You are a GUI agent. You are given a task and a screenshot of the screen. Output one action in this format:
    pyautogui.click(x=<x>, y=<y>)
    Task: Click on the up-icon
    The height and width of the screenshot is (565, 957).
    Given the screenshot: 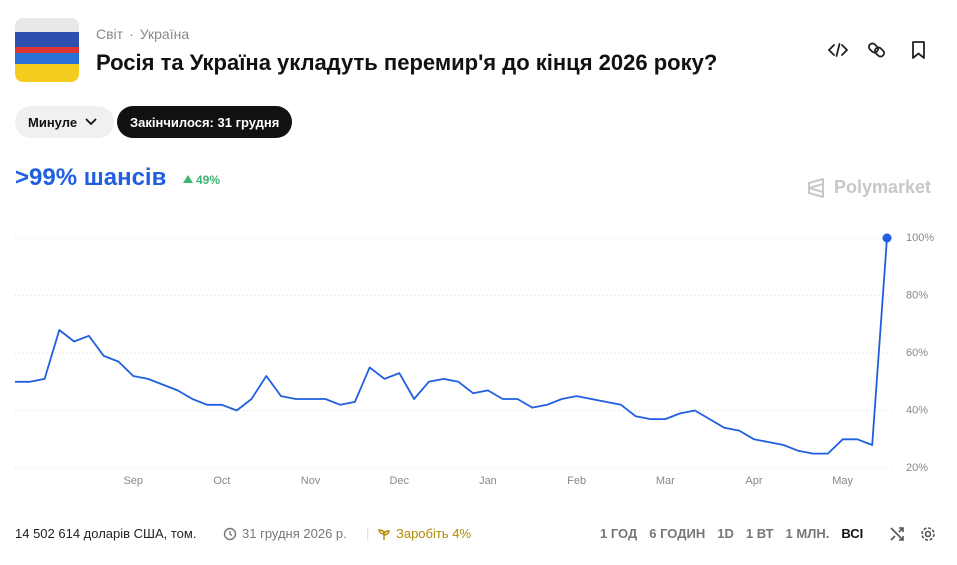 What is the action you would take?
    pyautogui.click(x=188, y=179)
    